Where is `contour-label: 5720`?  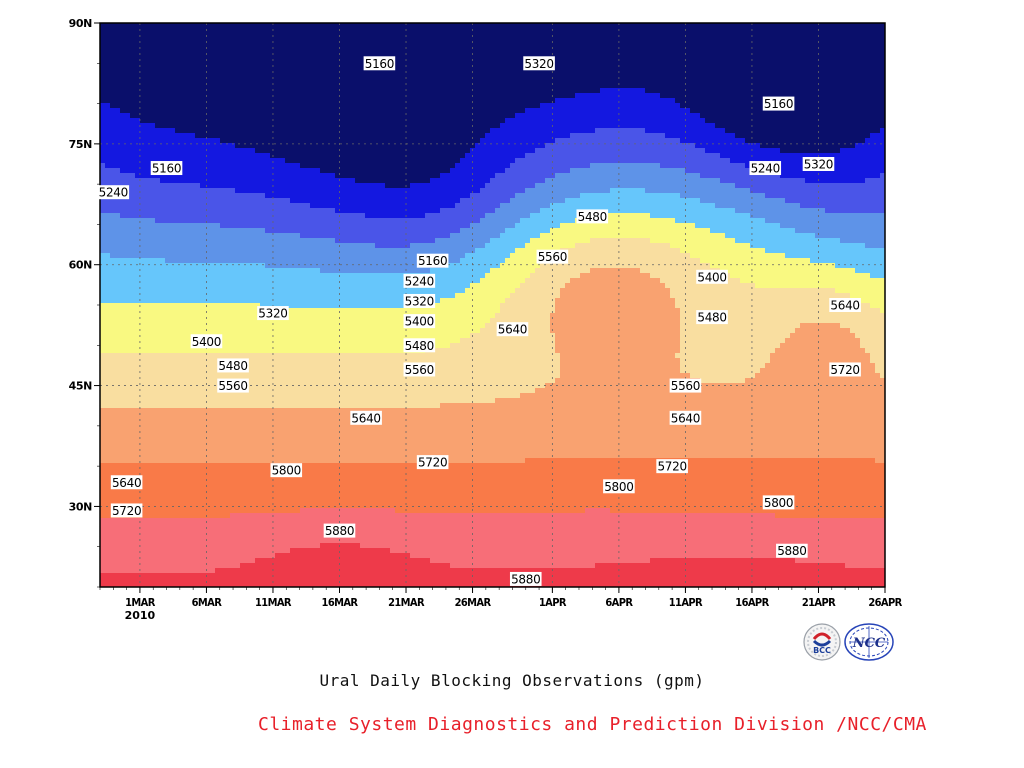 contour-label: 5720 is located at coordinates (845, 369).